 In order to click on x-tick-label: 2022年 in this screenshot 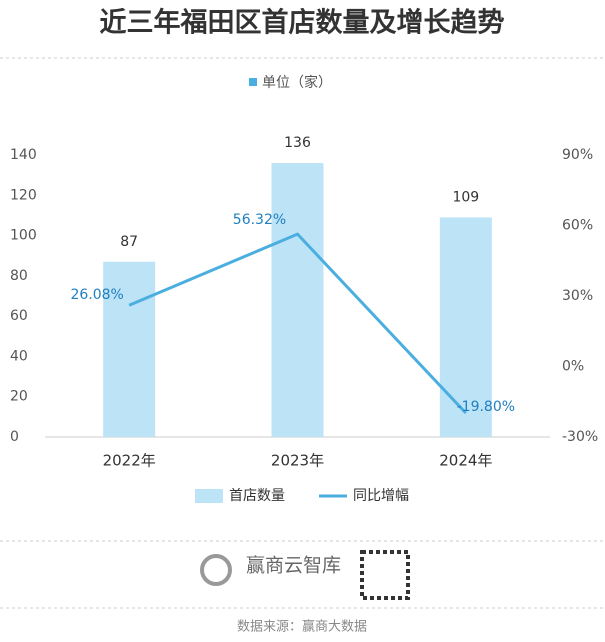, I will do `click(129, 461)`.